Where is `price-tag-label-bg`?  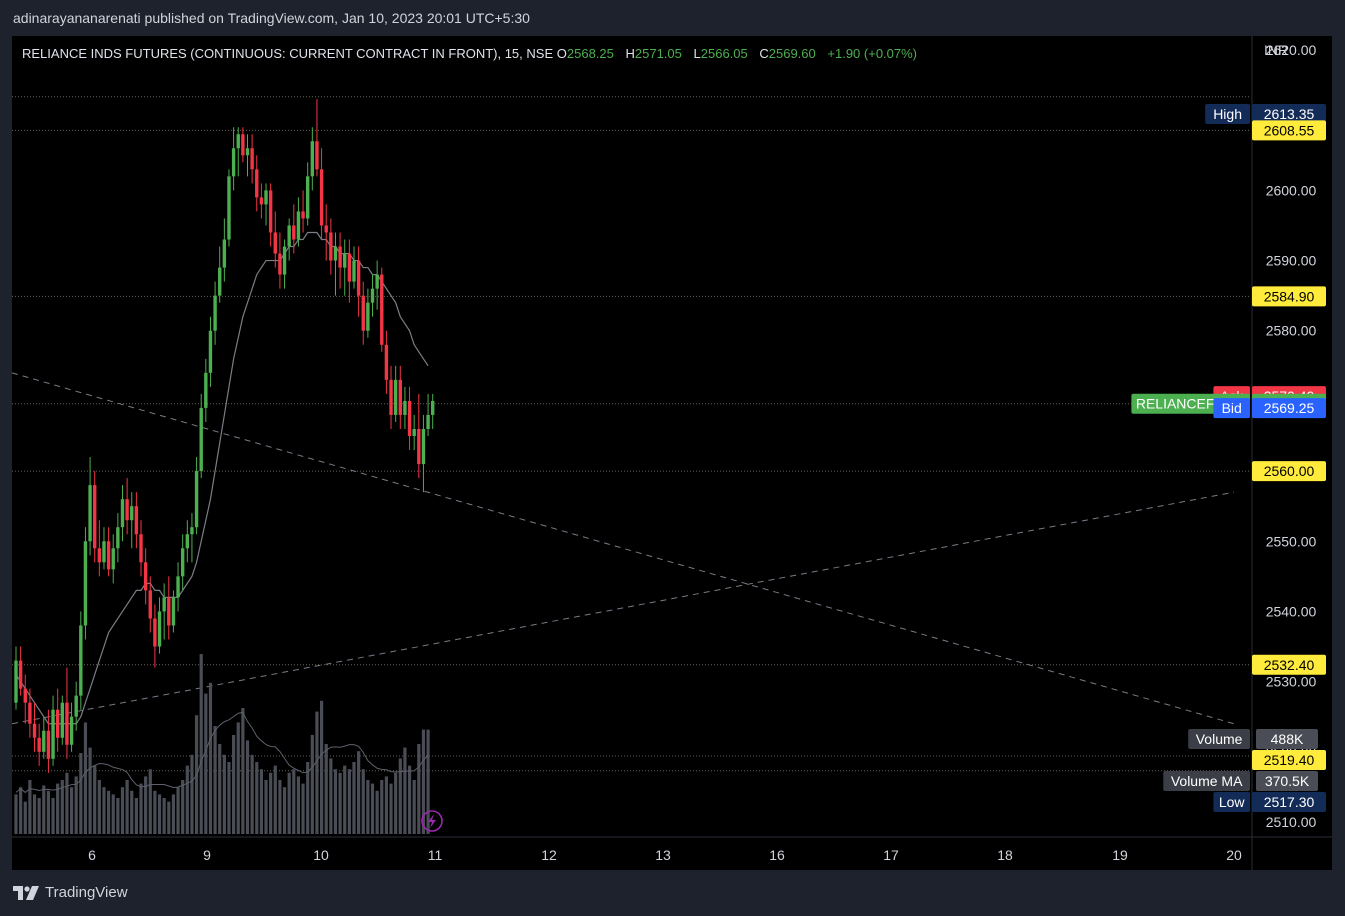
price-tag-label-bg is located at coordinates (1231, 802).